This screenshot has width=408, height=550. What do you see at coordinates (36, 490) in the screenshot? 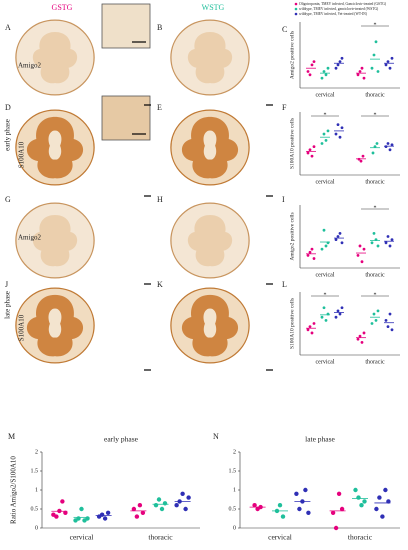
I see `y-tick-label: 1` at bounding box center [36, 490].